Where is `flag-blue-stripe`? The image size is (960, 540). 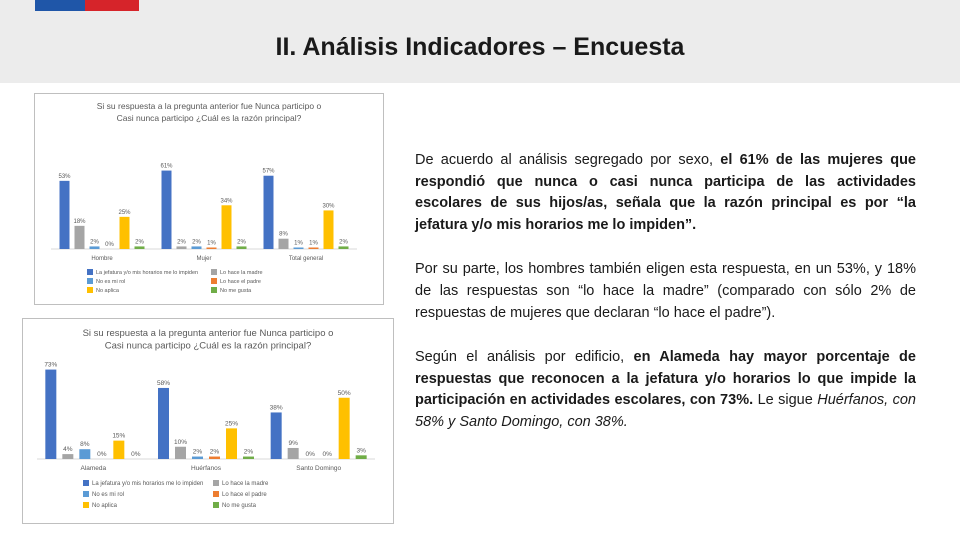
flag-blue-stripe is located at coordinates (60, 5).